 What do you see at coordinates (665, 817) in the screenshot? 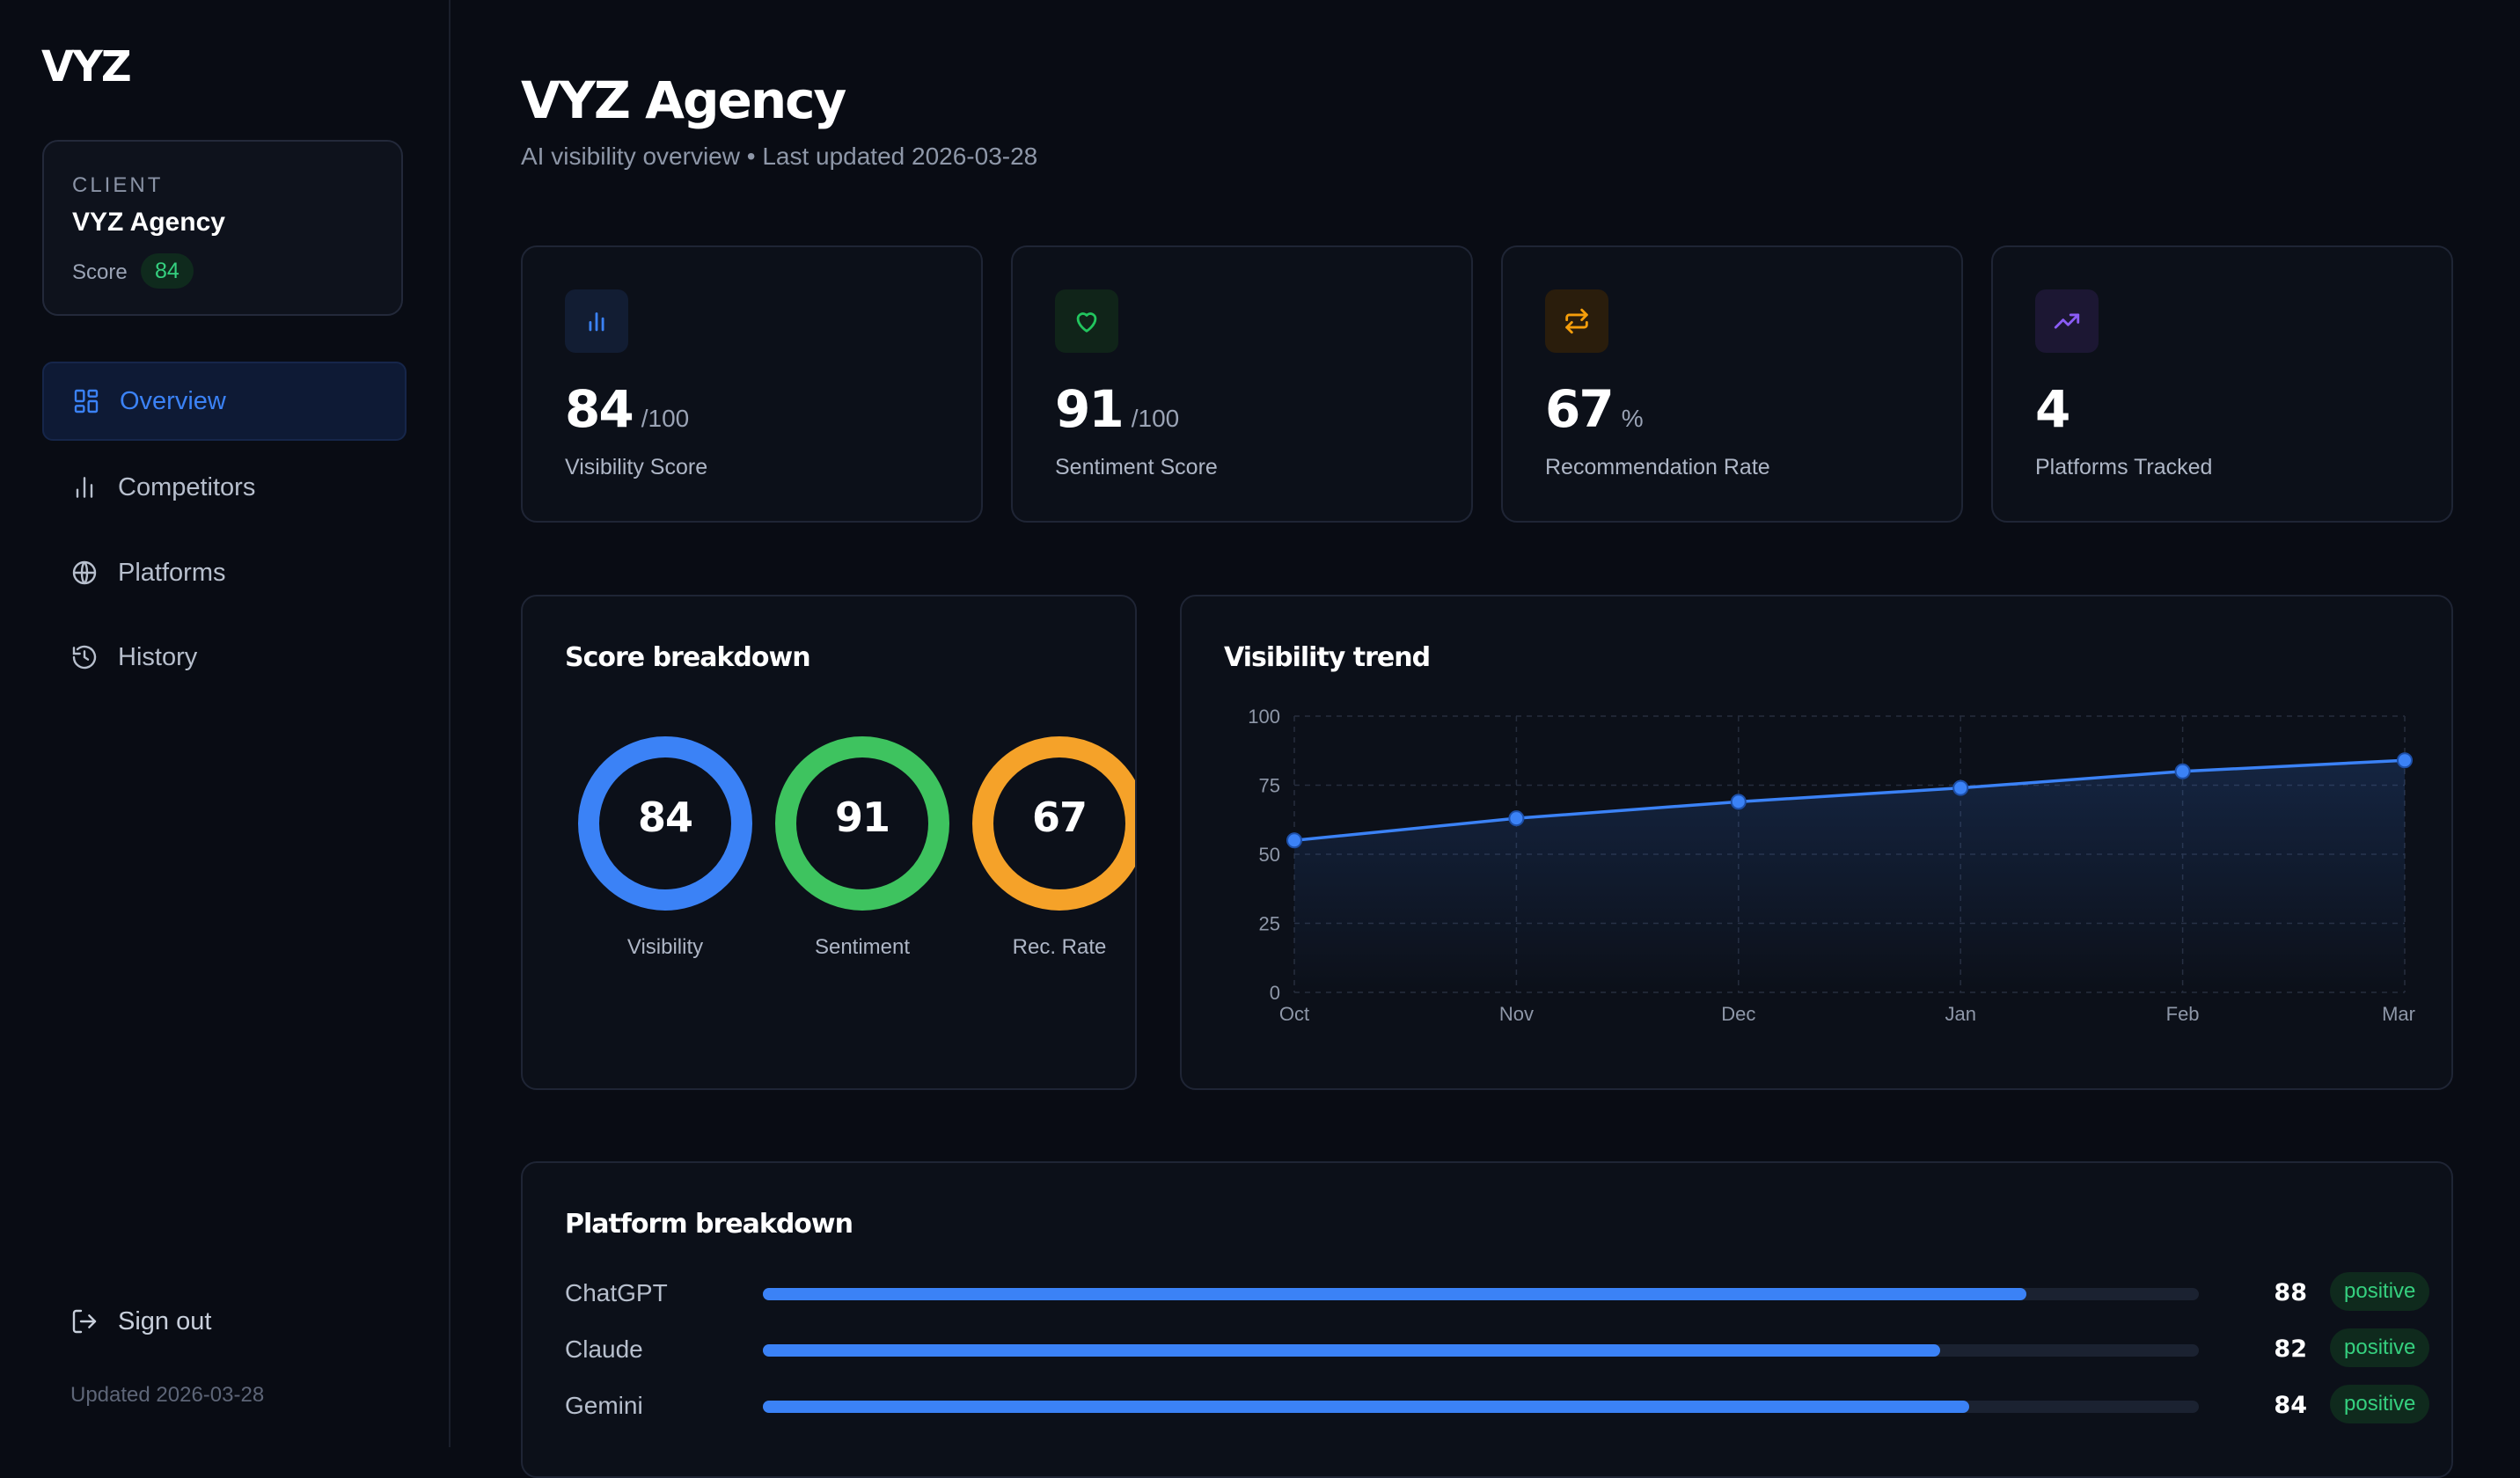
I see `gauge-value: 84` at bounding box center [665, 817].